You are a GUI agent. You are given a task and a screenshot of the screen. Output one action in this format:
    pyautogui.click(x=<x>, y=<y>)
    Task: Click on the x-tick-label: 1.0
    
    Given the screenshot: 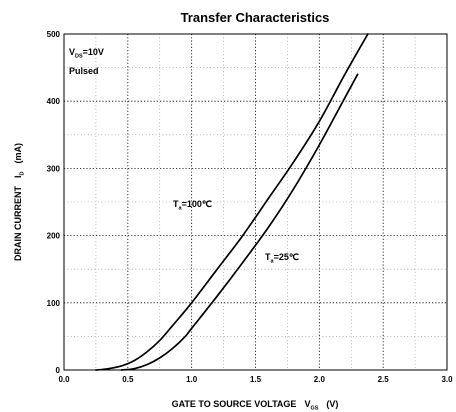 What is the action you would take?
    pyautogui.click(x=192, y=379)
    